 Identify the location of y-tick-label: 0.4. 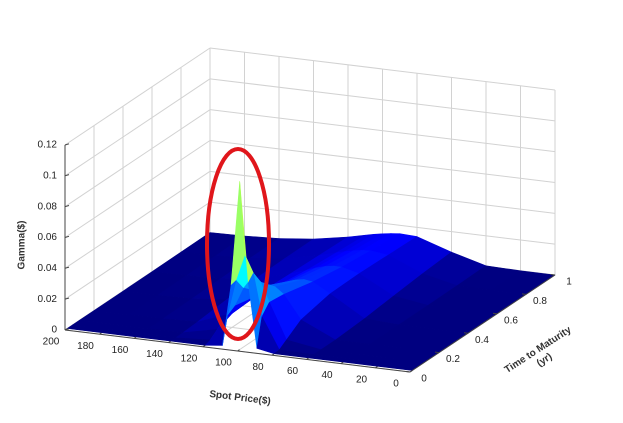
(482, 340).